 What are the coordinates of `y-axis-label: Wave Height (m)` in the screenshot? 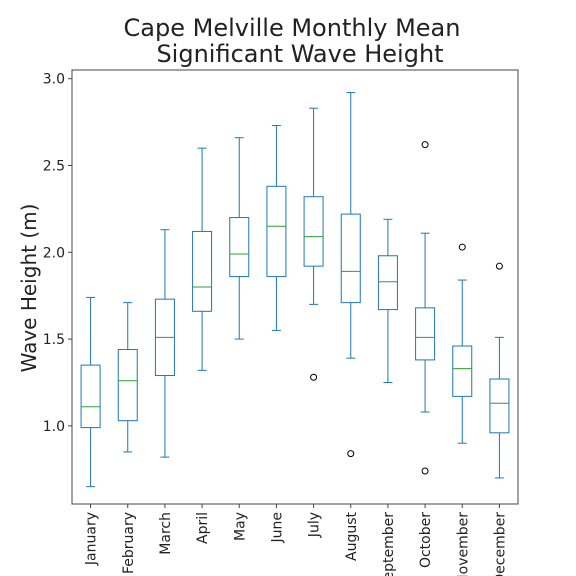 It's located at (29, 288).